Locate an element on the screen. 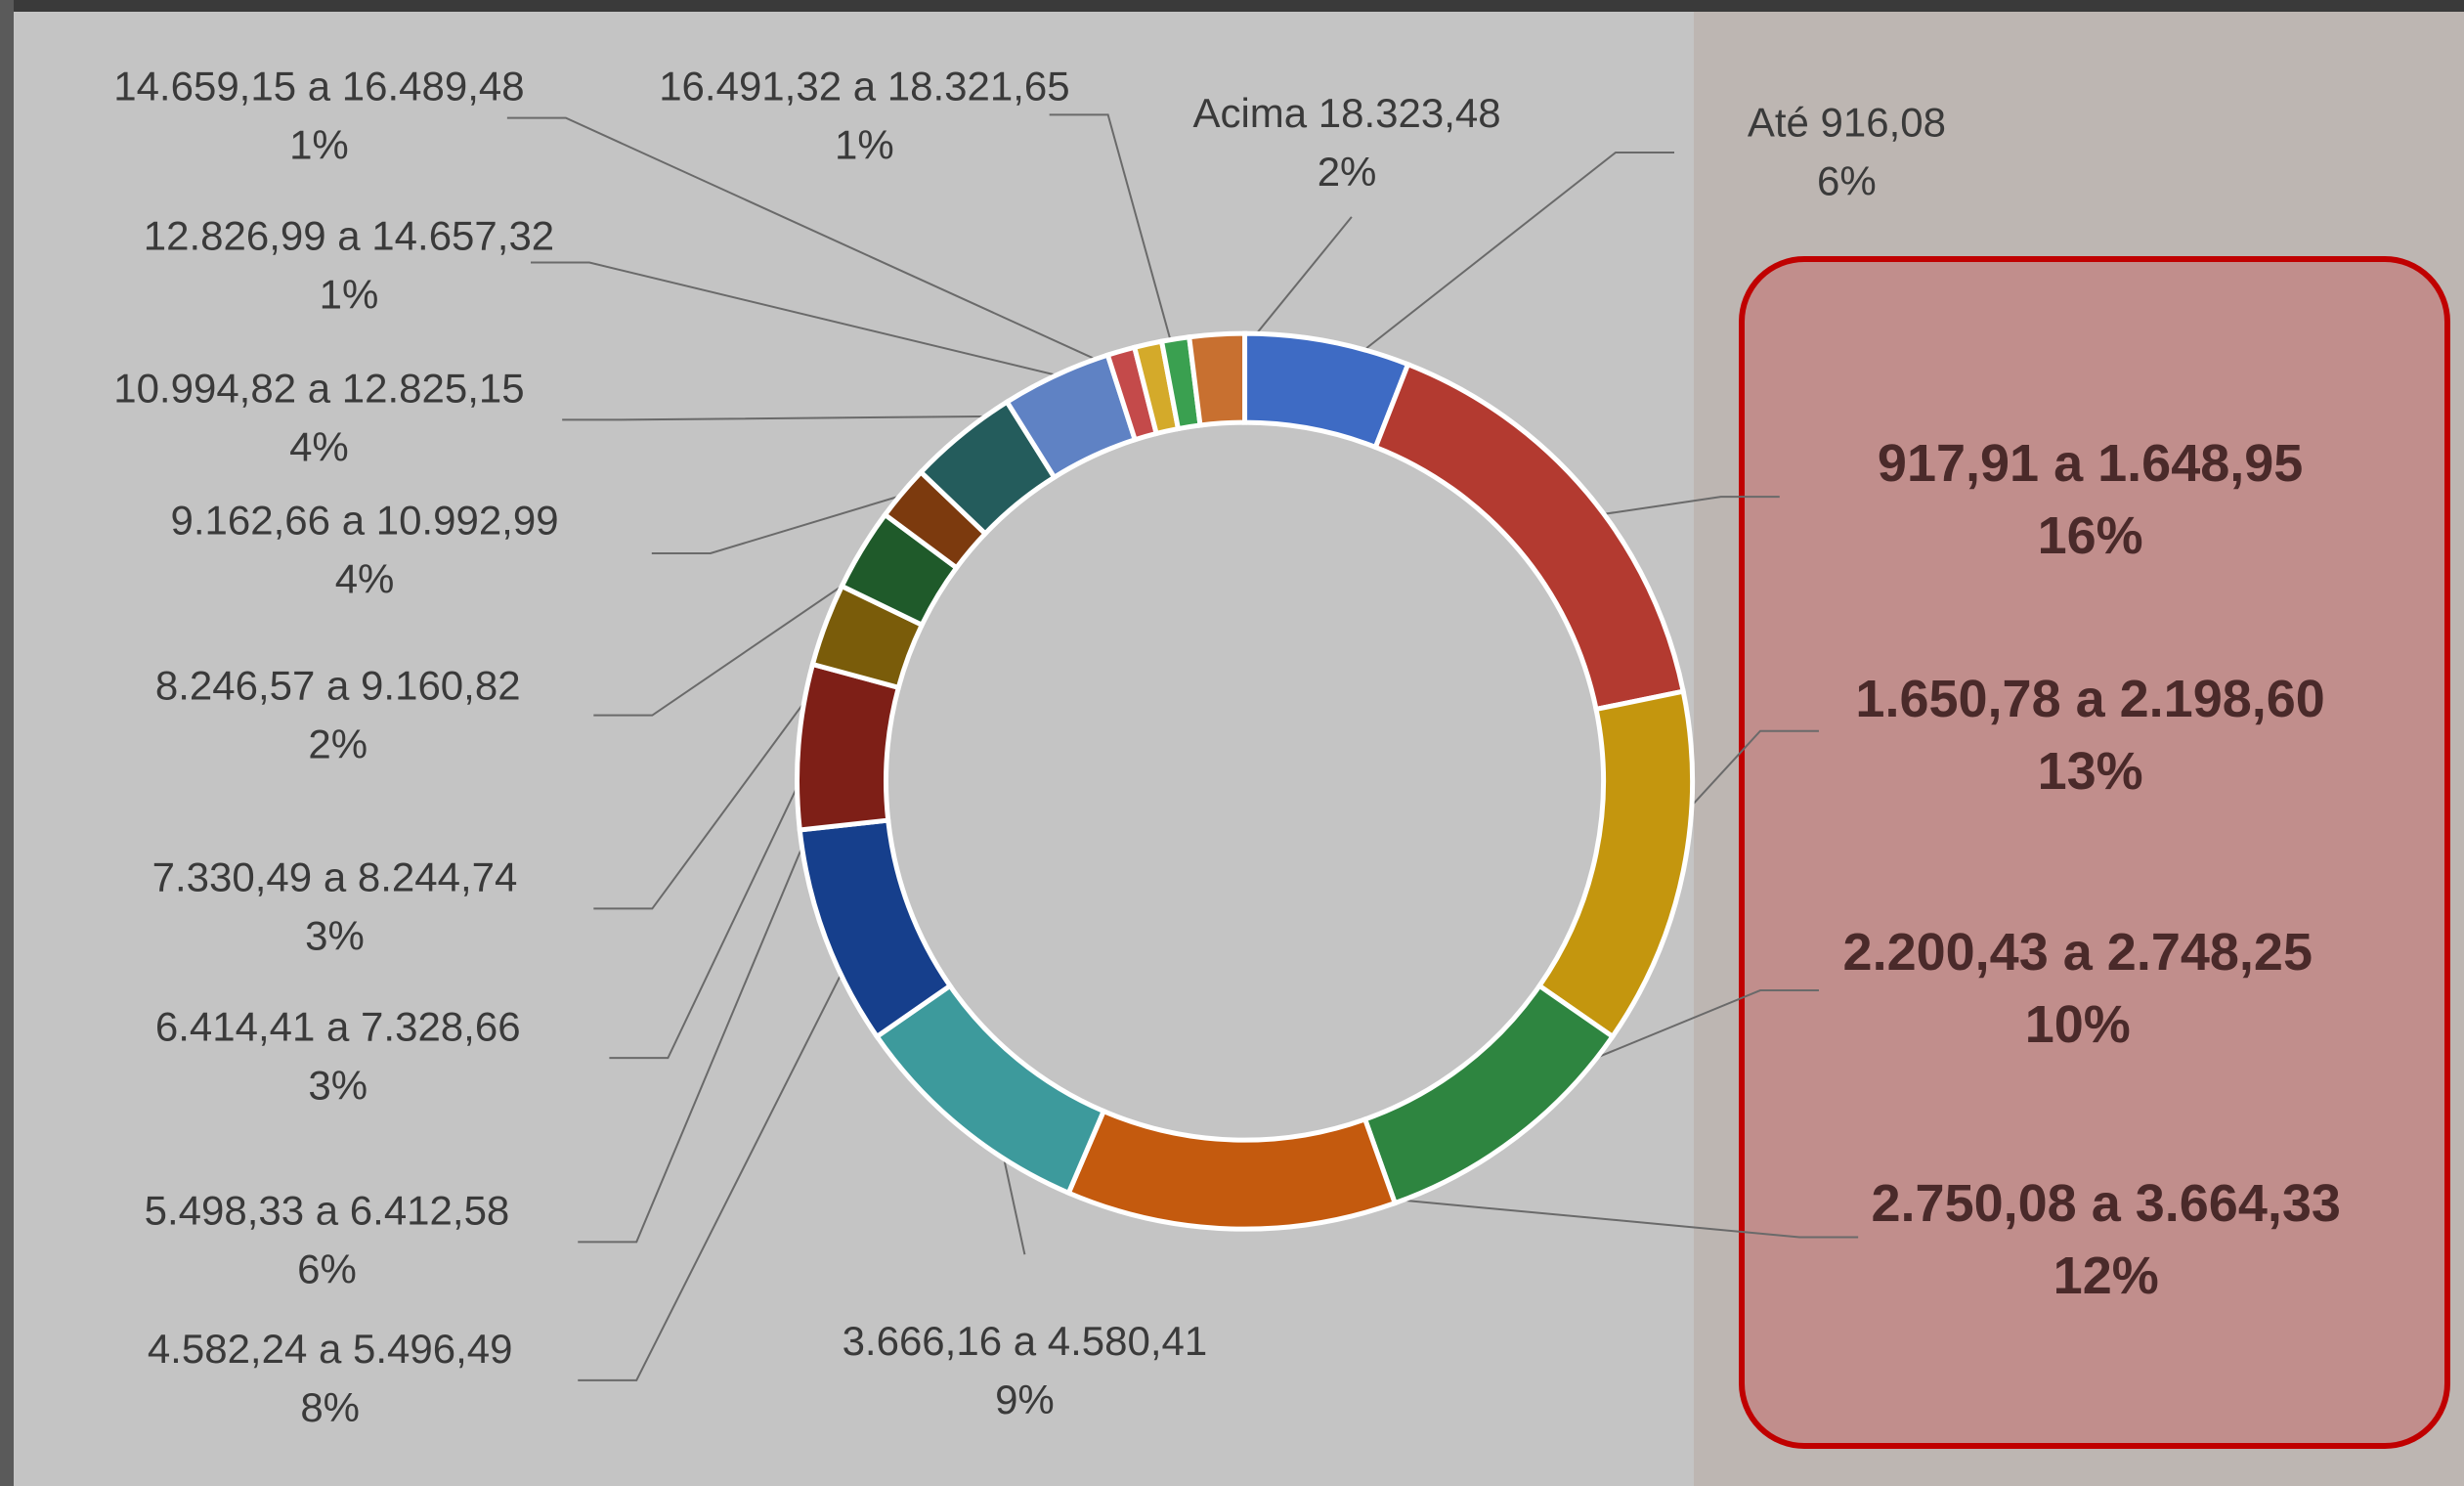 Image resolution: width=2464 pixels, height=1486 pixels. segment-label: 12.826,99 a 14.657,32 is located at coordinates (349, 236).